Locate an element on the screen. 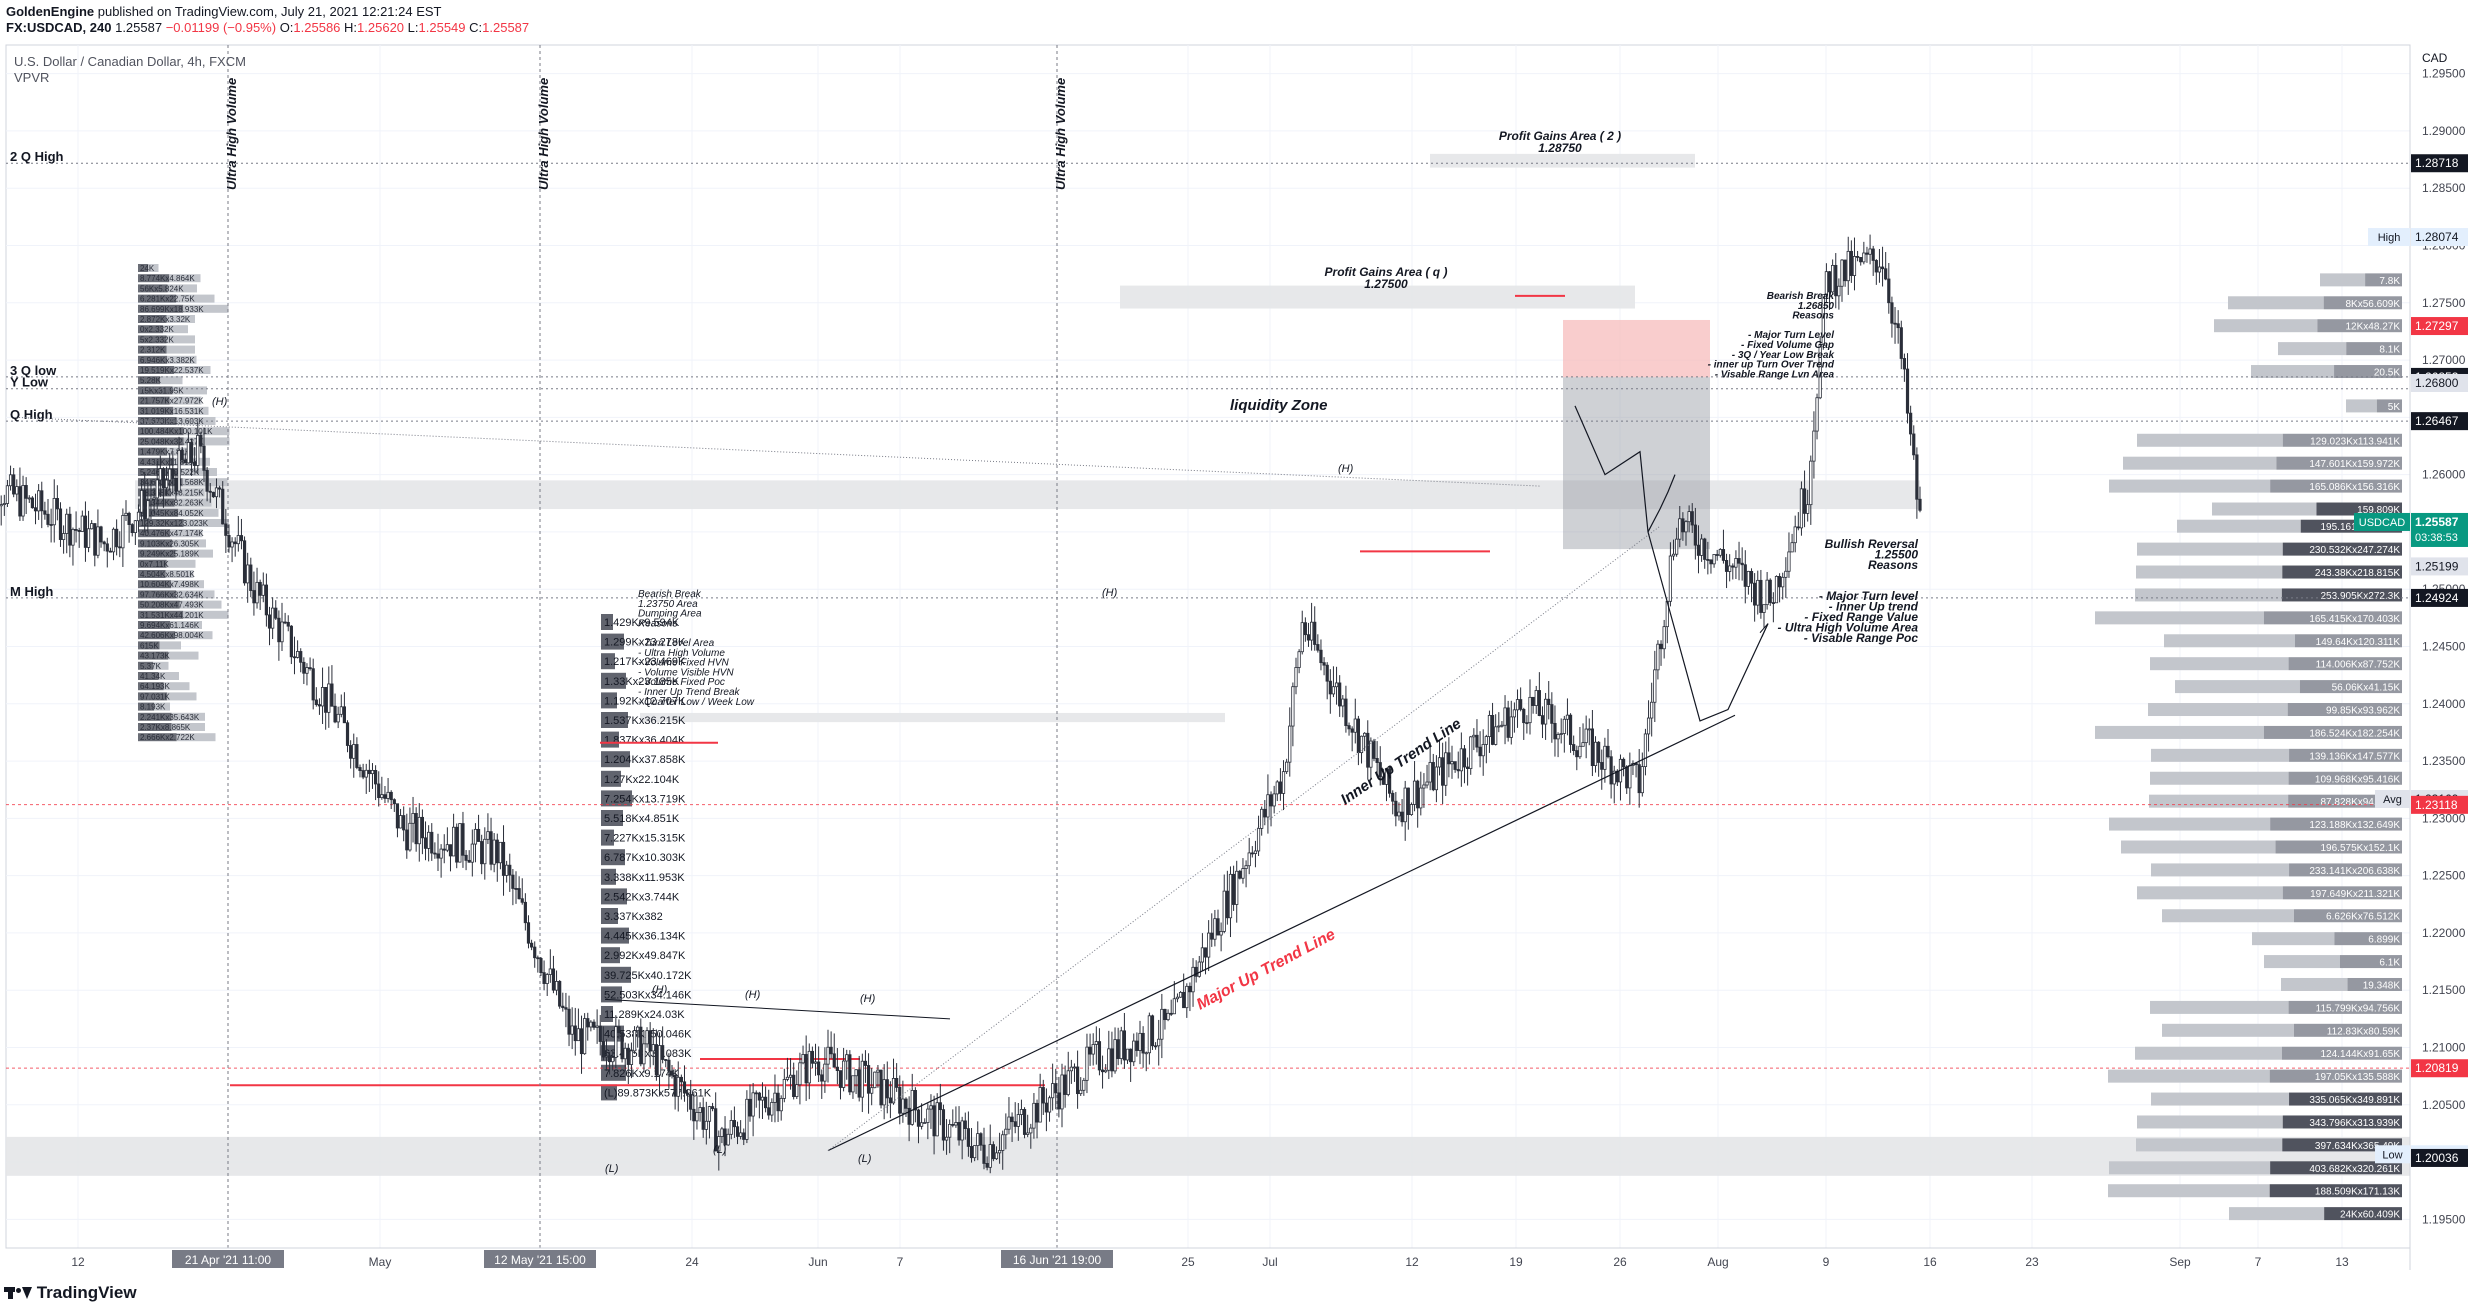 Image resolution: width=2468 pixels, height=1307 pixels. volume-profile-label: 19.348K is located at coordinates (2382, 985).